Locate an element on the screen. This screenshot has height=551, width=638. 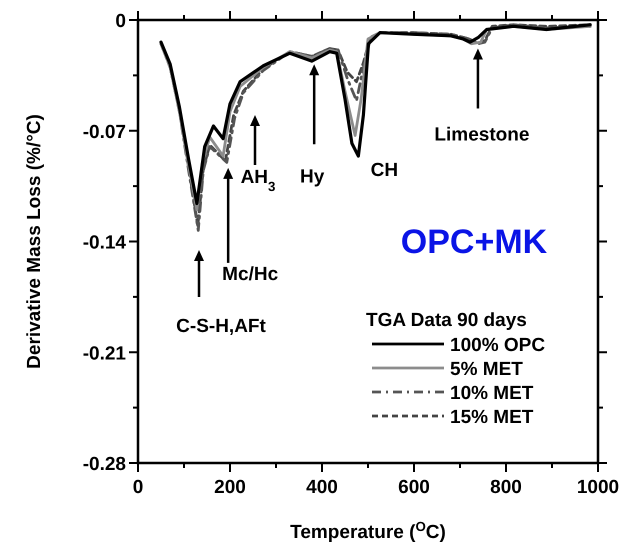
y-tick-label: -0.21 is located at coordinates (104, 353).